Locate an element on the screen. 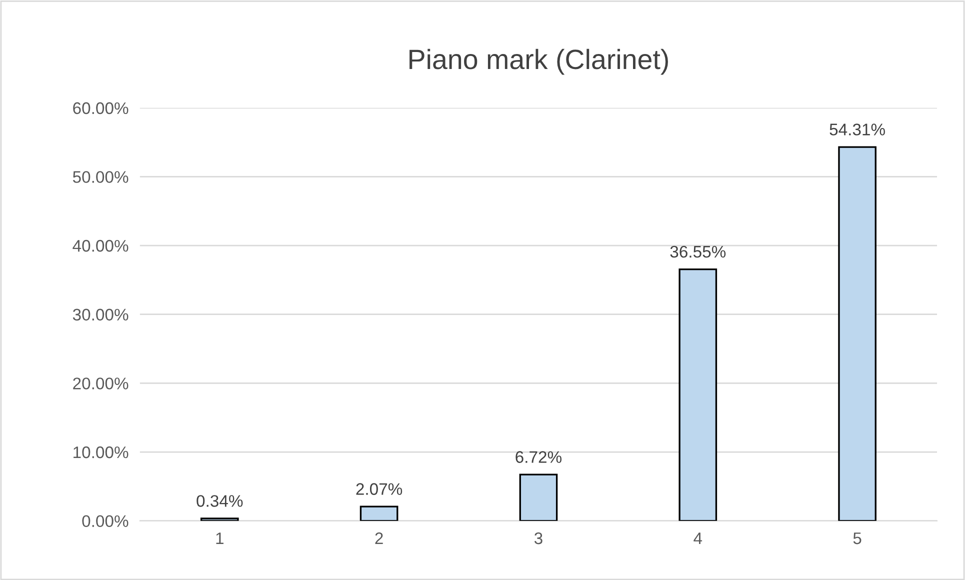 The width and height of the screenshot is (965, 580). y-tick-label: 30.00% is located at coordinates (100, 314).